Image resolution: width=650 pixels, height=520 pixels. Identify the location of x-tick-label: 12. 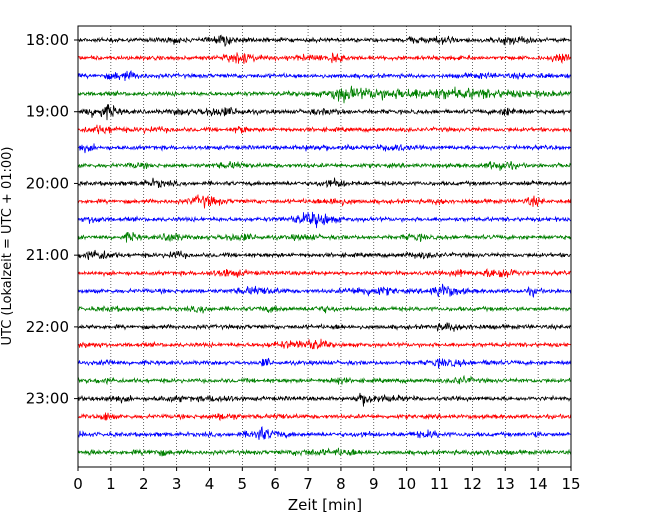
(472, 484).